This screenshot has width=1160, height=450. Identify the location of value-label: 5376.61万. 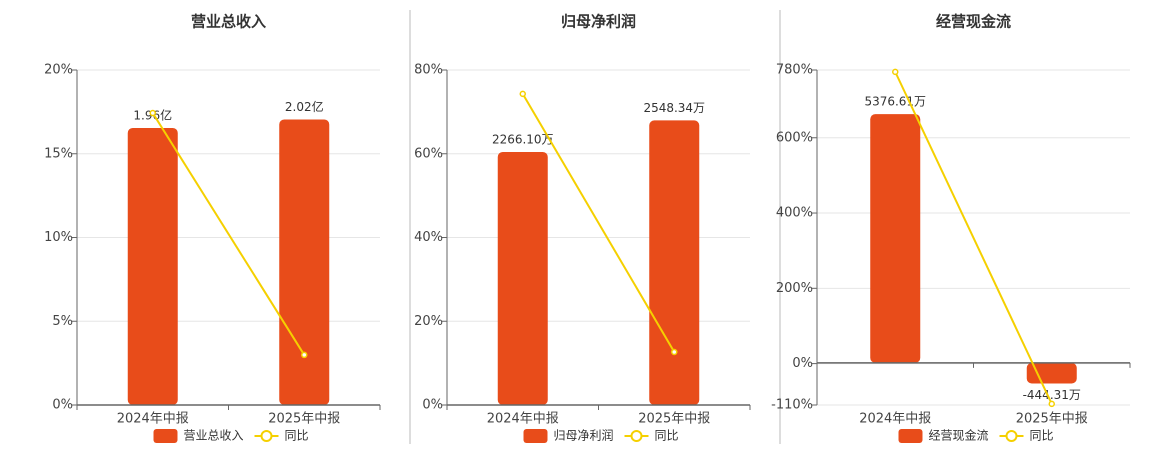
(895, 102).